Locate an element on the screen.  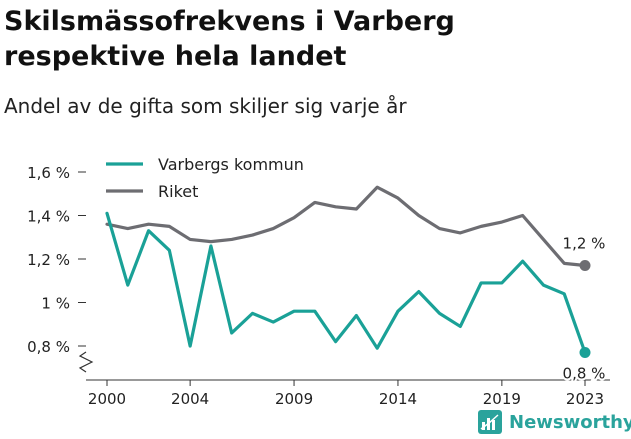
x-tick-label: 2023 is located at coordinates (585, 399).